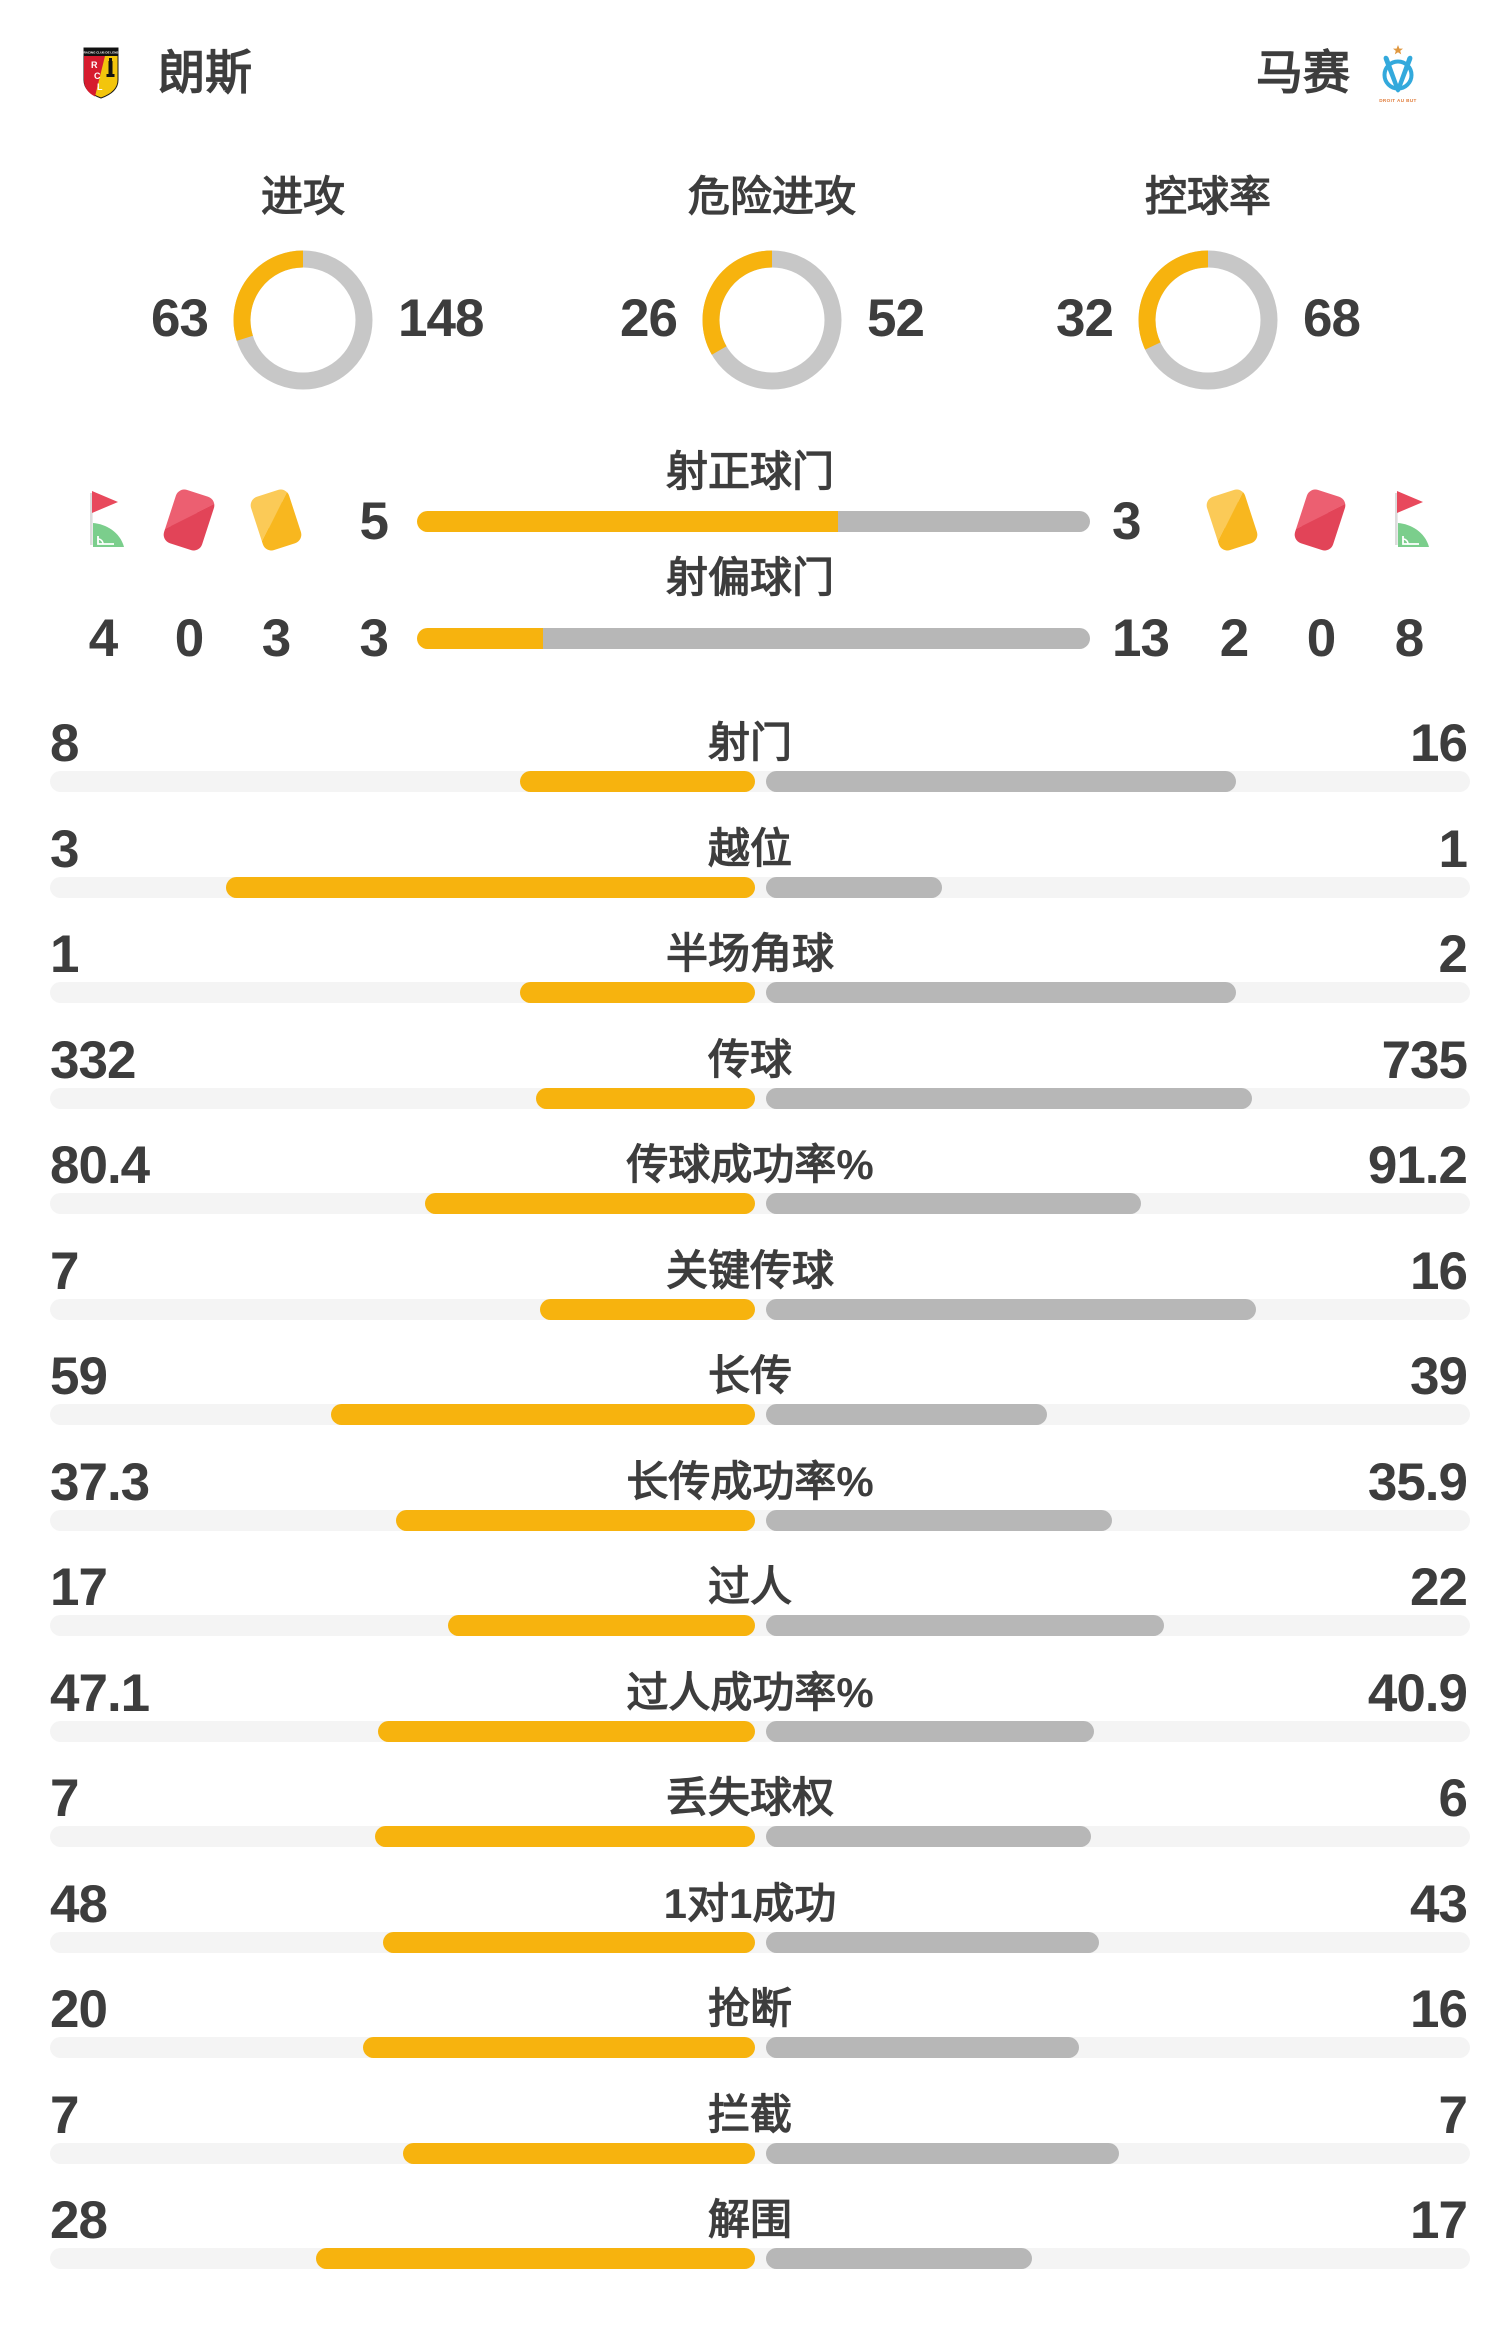 This screenshot has height=2350, width=1500. What do you see at coordinates (103, 638) in the screenshot?
I see `home-corners-count: 4` at bounding box center [103, 638].